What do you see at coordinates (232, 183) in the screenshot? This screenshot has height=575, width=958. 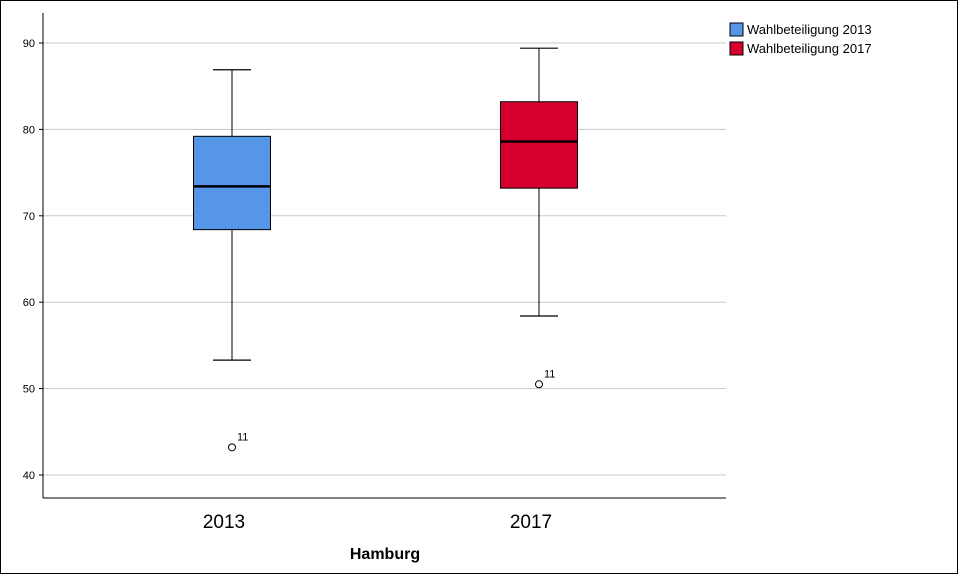 I see `box-2013` at bounding box center [232, 183].